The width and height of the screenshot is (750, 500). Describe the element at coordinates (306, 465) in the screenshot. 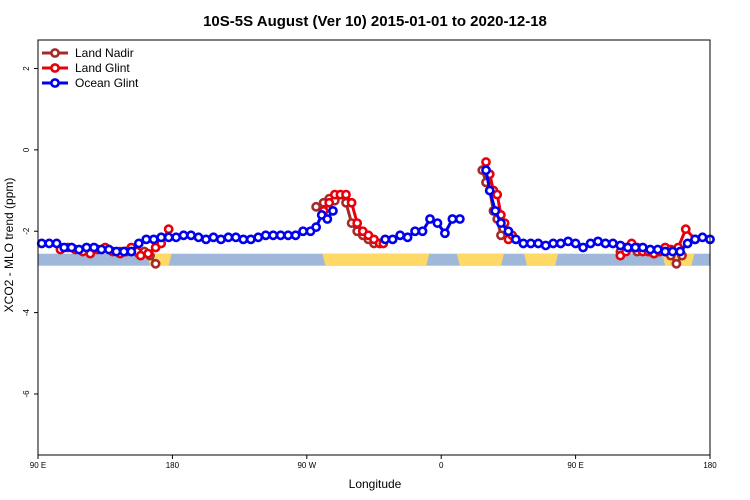

I see `x-tick-label: 90 W` at that location.